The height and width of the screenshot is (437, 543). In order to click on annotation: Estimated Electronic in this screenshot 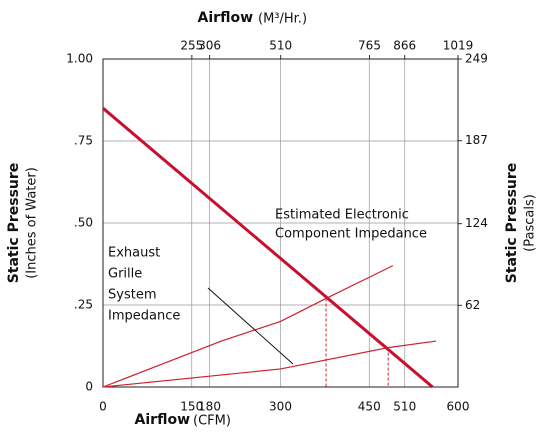, I will do `click(342, 215)`.